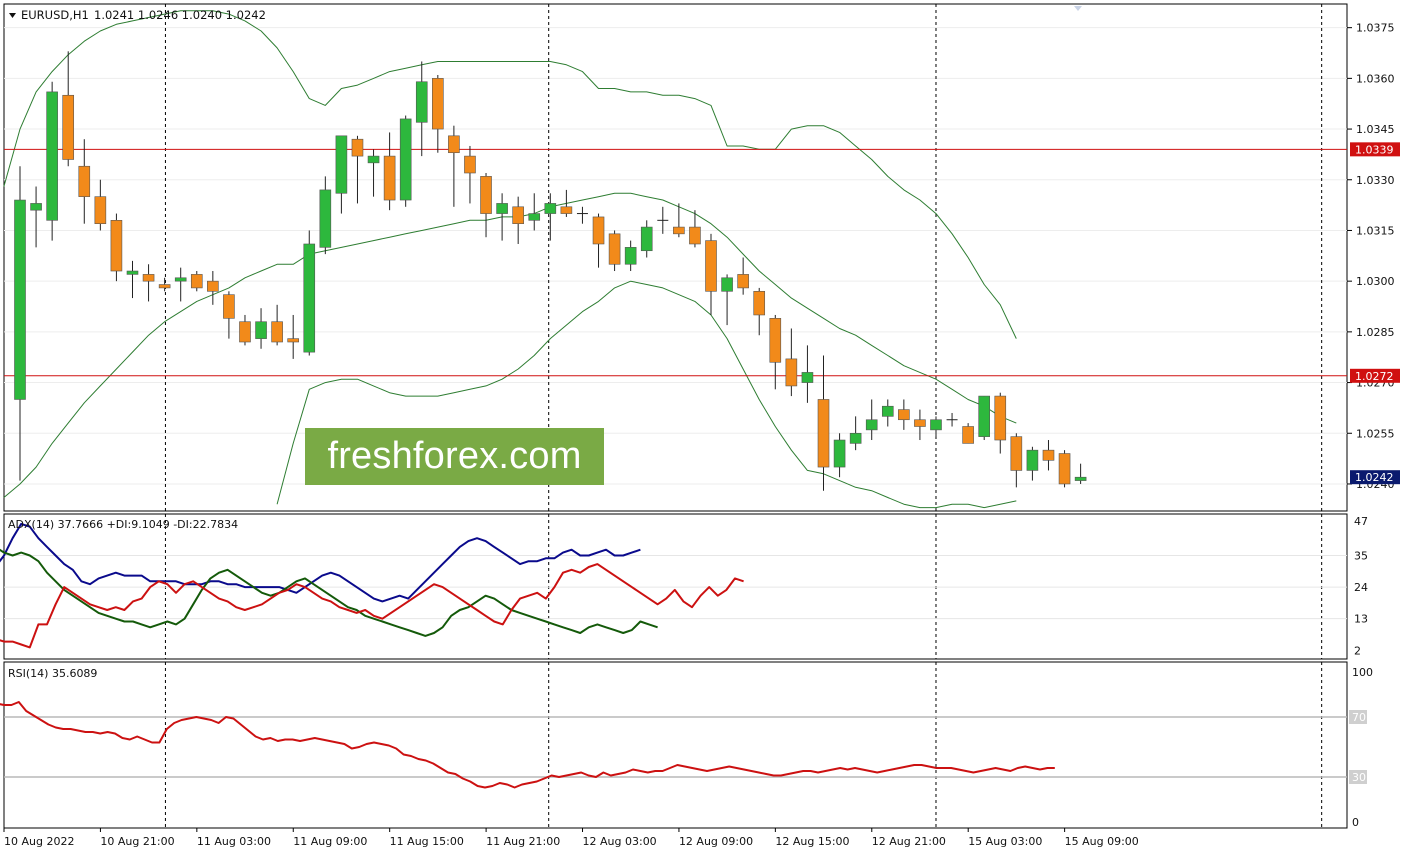 This screenshot has height=849, width=1408. Describe the element at coordinates (1361, 587) in the screenshot. I see `adx-tick-label: 24` at that location.